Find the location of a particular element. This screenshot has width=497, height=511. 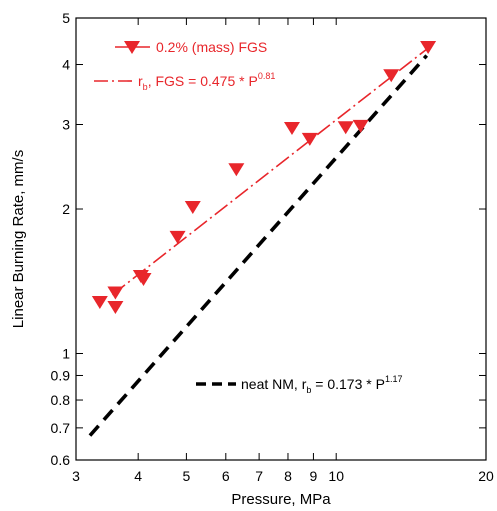

x-tick-label: 6 is located at coordinates (226, 476).